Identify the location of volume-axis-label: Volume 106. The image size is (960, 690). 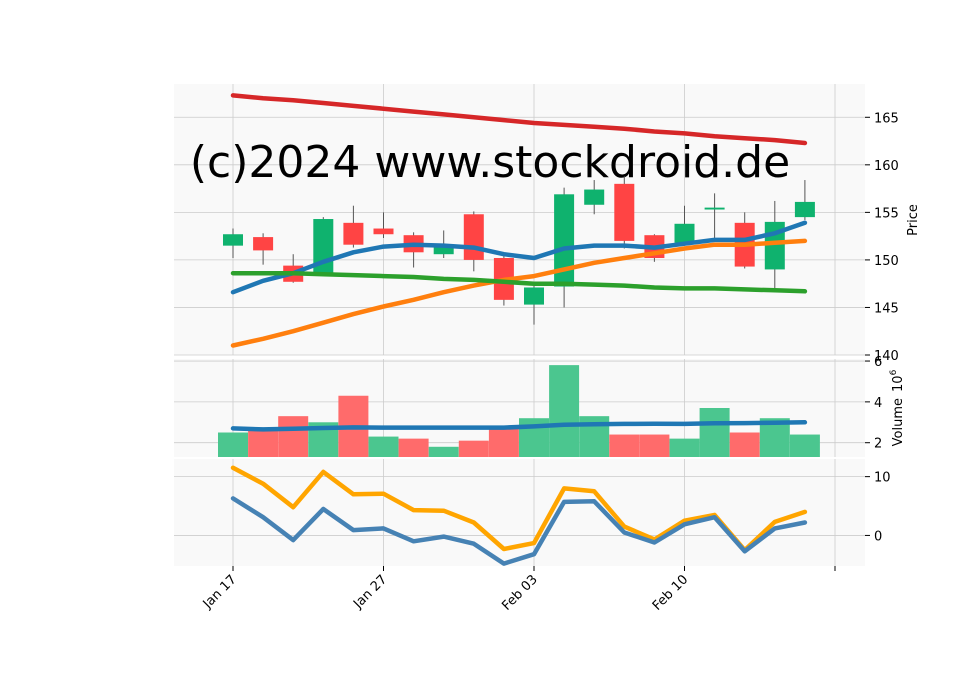
(897, 407).